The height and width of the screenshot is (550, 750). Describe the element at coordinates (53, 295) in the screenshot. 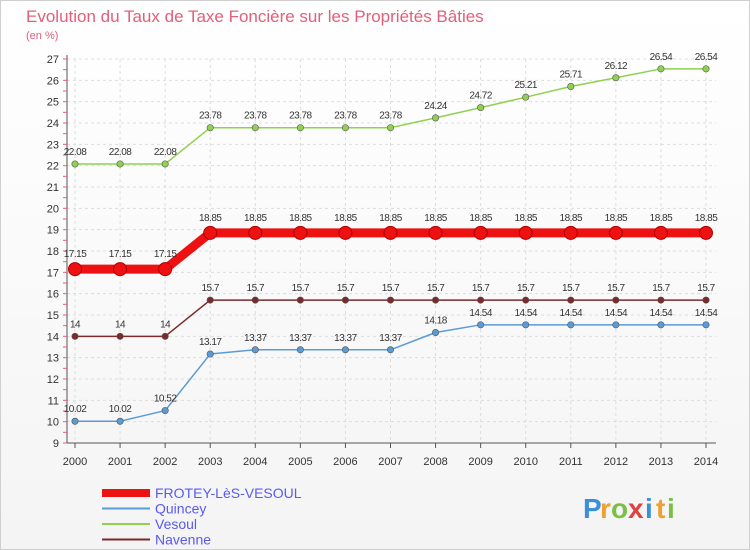

I see `y-tick-label: 16` at that location.